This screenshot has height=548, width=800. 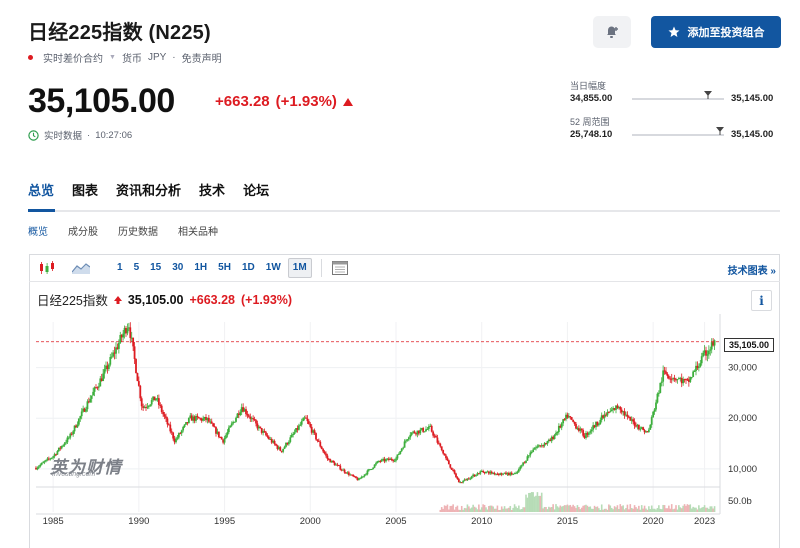 What do you see at coordinates (299, 267) in the screenshot?
I see `interval-1m: 1M` at bounding box center [299, 267].